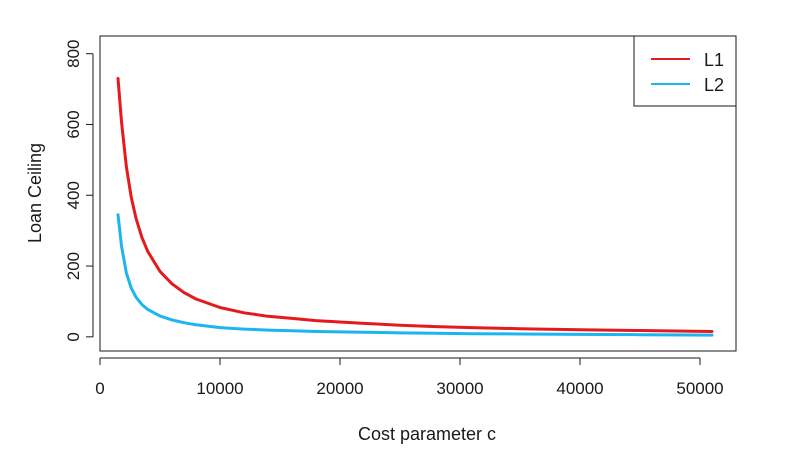  I want to click on x-tick-label: 50000, so click(699, 388).